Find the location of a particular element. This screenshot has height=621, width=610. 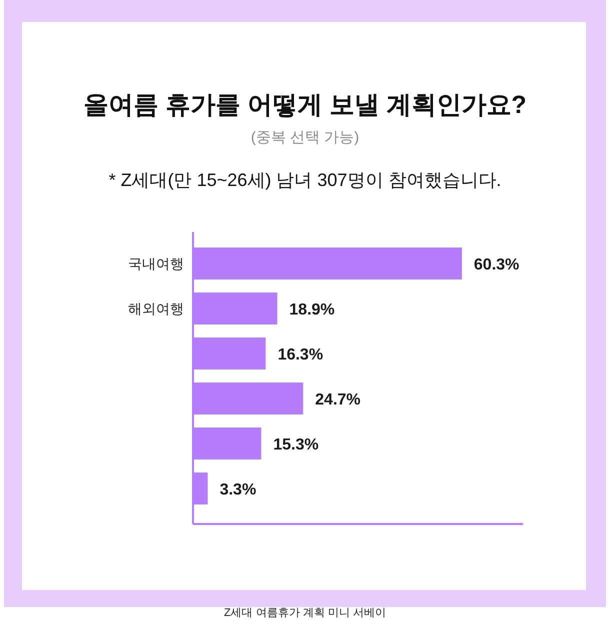

data-label: 60.3% is located at coordinates (497, 265).